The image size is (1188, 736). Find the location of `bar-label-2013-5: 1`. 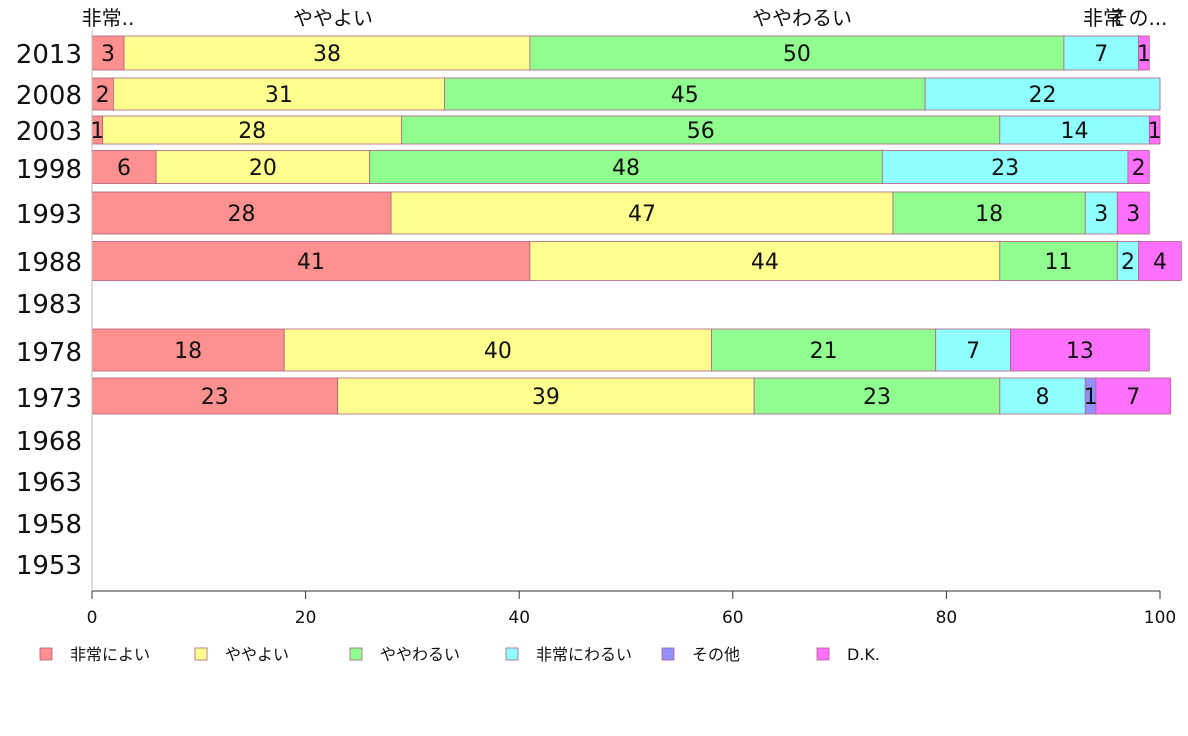

bar-label-2013-5: 1 is located at coordinates (1144, 54).